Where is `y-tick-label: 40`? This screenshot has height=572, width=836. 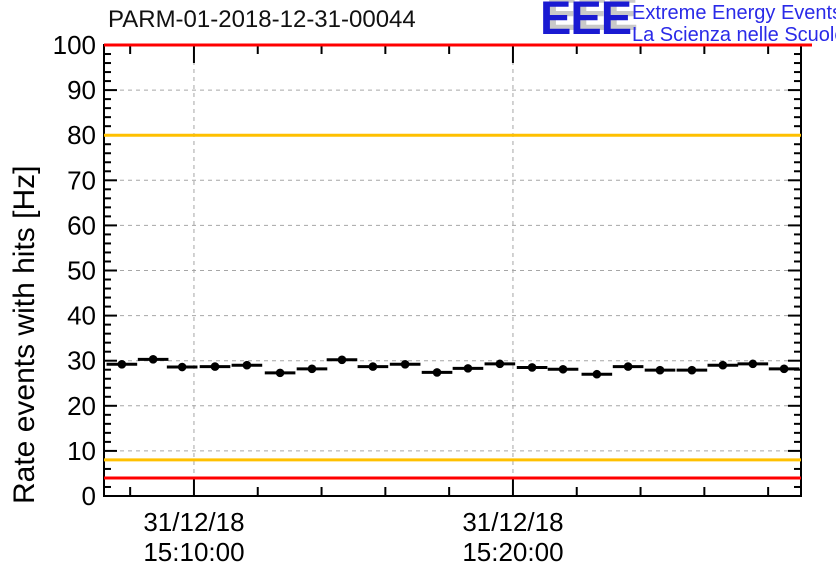 y-tick-label: 40 is located at coordinates (81, 316).